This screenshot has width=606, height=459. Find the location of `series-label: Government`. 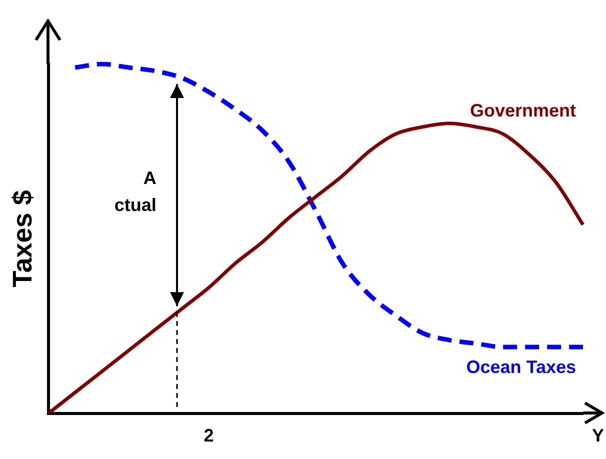

series-label: Government is located at coordinates (523, 110).